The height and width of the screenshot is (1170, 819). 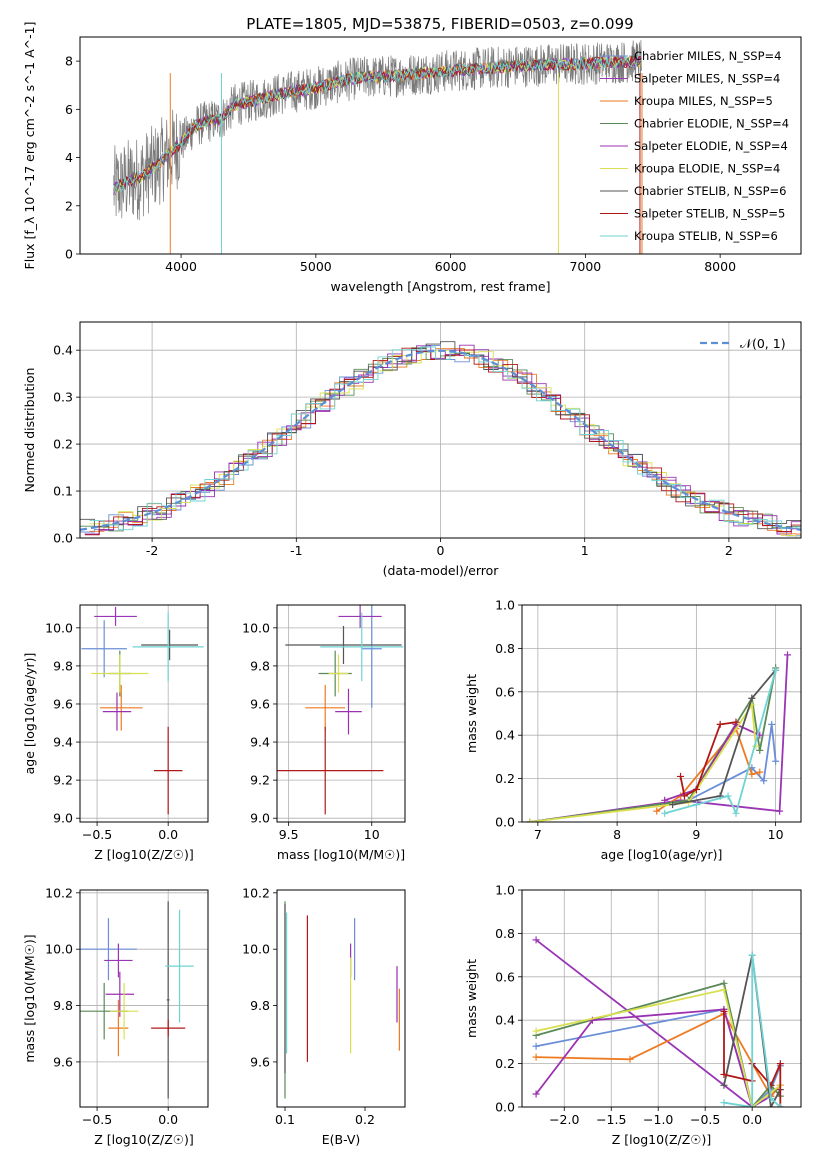 I want to click on y-tick-label: 9.2, so click(x=63, y=780).